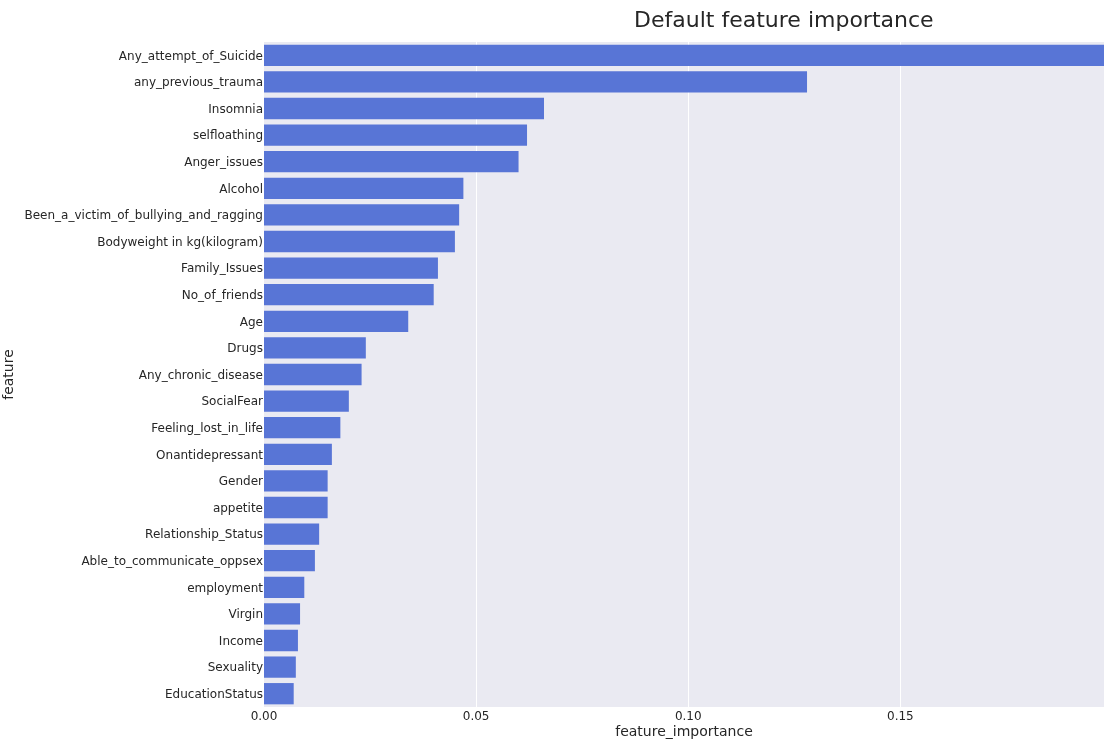 This screenshot has width=1104, height=749. What do you see at coordinates (251, 321) in the screenshot?
I see `y-tick-label: Age` at bounding box center [251, 321].